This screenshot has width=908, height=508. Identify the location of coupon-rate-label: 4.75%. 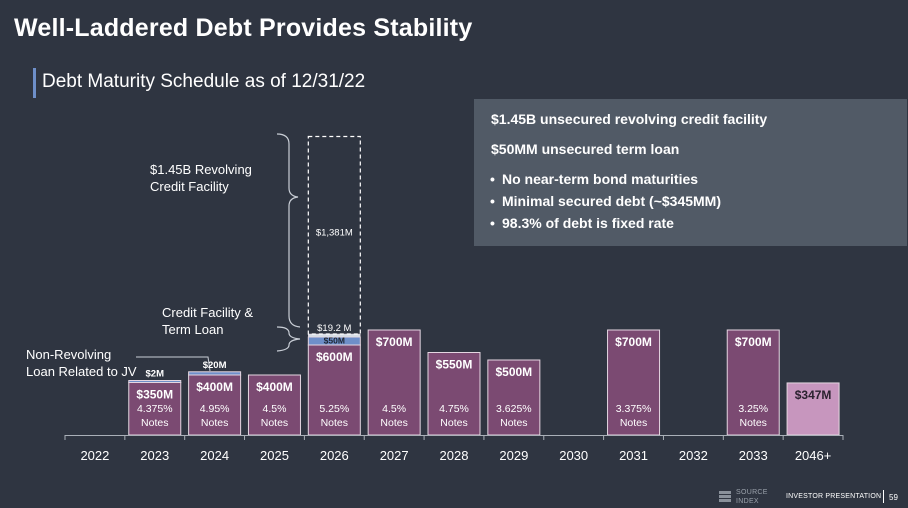
(454, 409).